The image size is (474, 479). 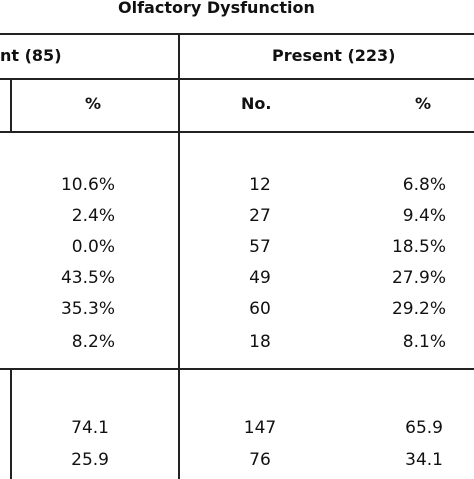 I want to click on rule-under-groups, so click(x=237, y=79).